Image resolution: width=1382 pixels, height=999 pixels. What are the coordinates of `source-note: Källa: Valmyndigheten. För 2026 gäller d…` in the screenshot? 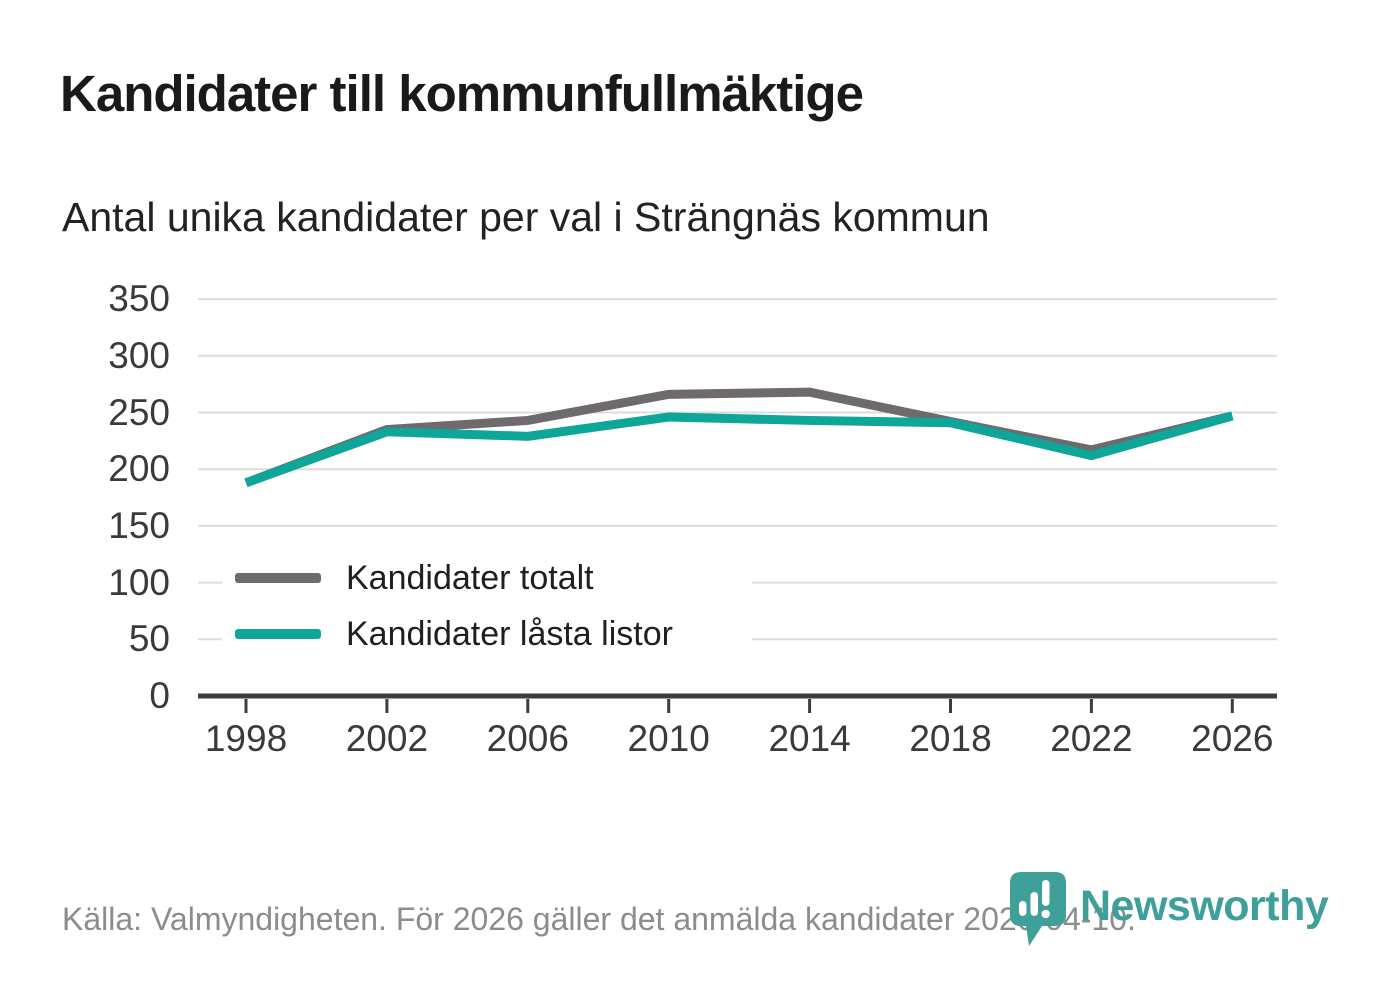 It's located at (599, 919).